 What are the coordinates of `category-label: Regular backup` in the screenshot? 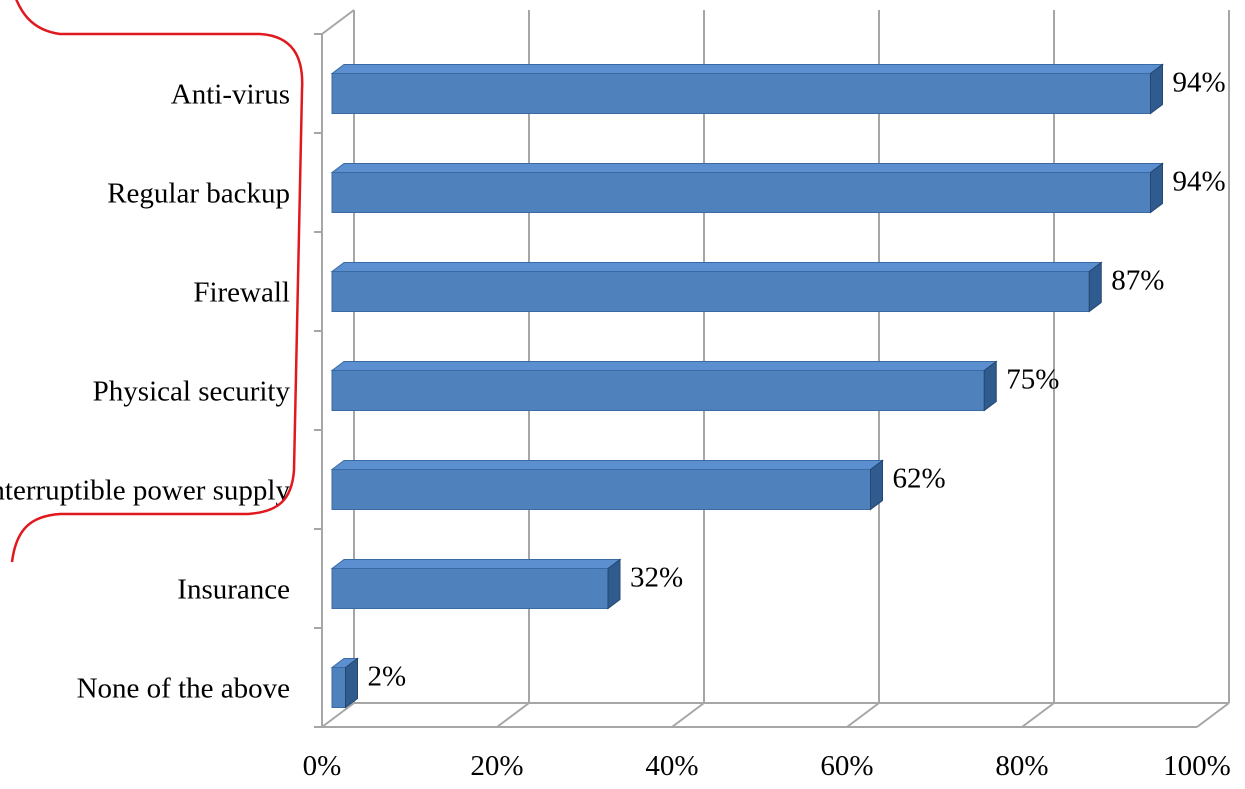 It's located at (198, 194).